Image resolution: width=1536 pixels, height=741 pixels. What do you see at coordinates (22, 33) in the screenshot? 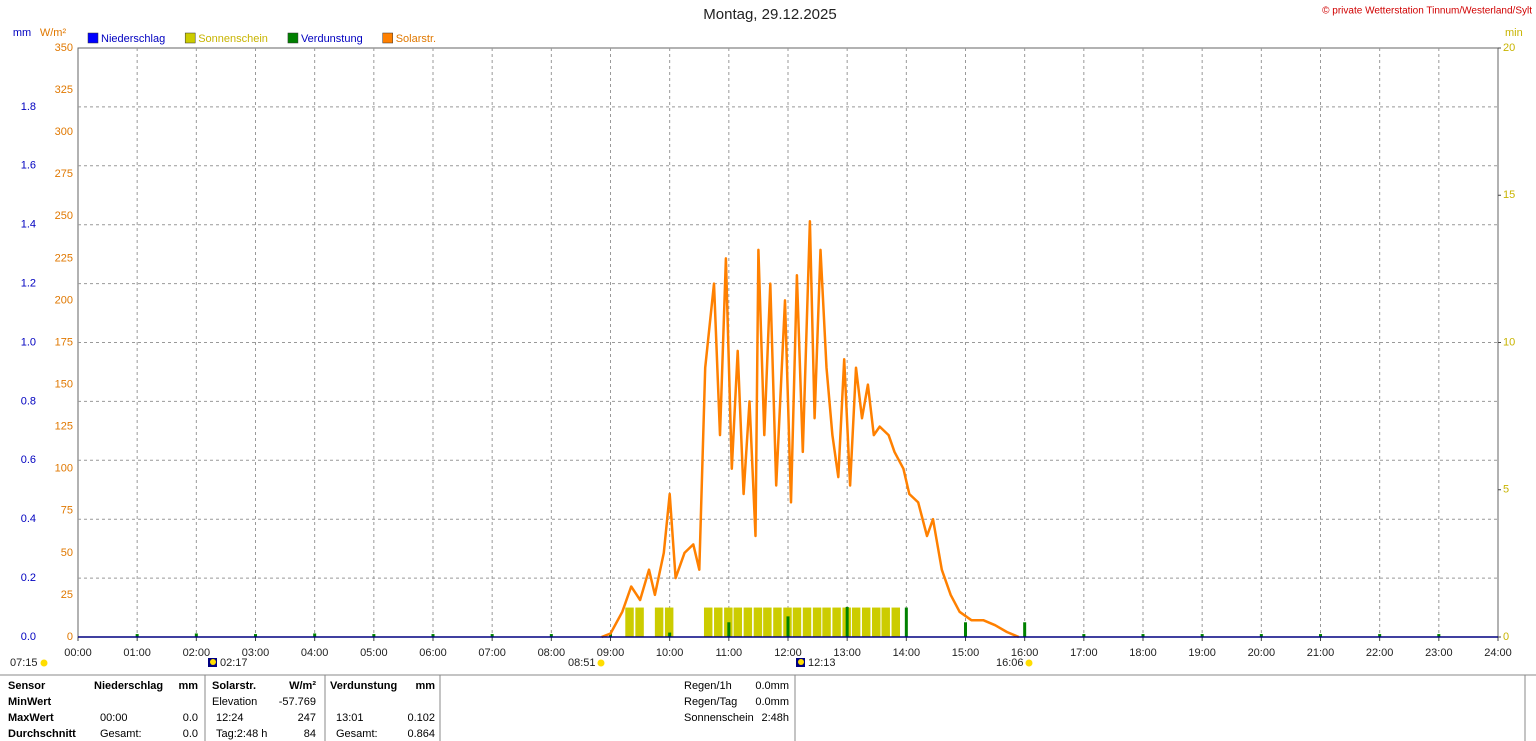
I see `axis-unit: mm` at bounding box center [22, 33].